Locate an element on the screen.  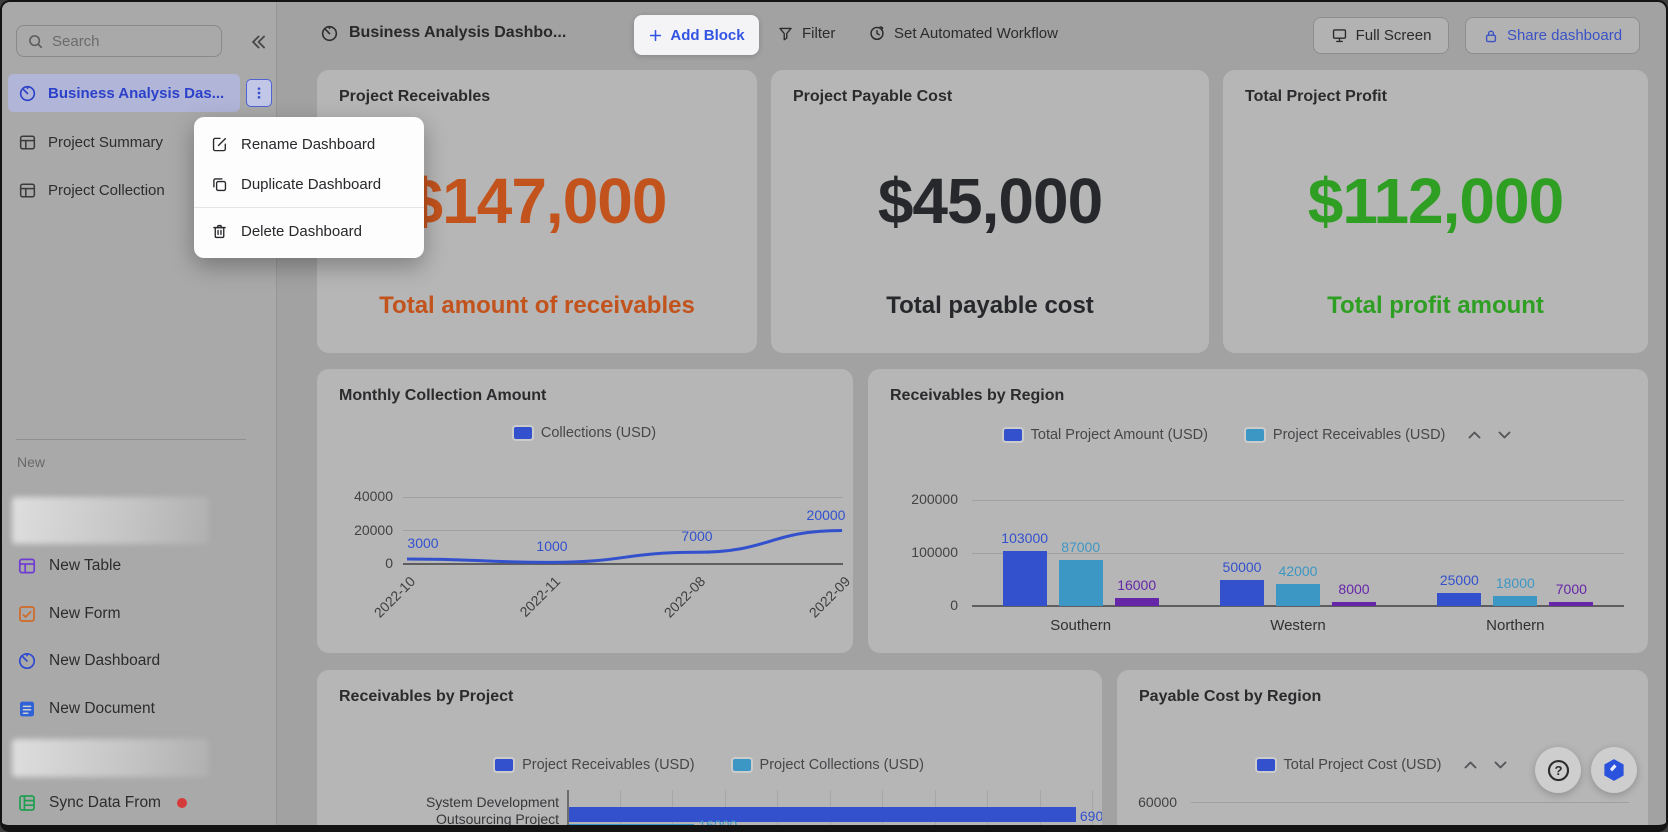
bar-value-label: 25000 is located at coordinates (1459, 579).